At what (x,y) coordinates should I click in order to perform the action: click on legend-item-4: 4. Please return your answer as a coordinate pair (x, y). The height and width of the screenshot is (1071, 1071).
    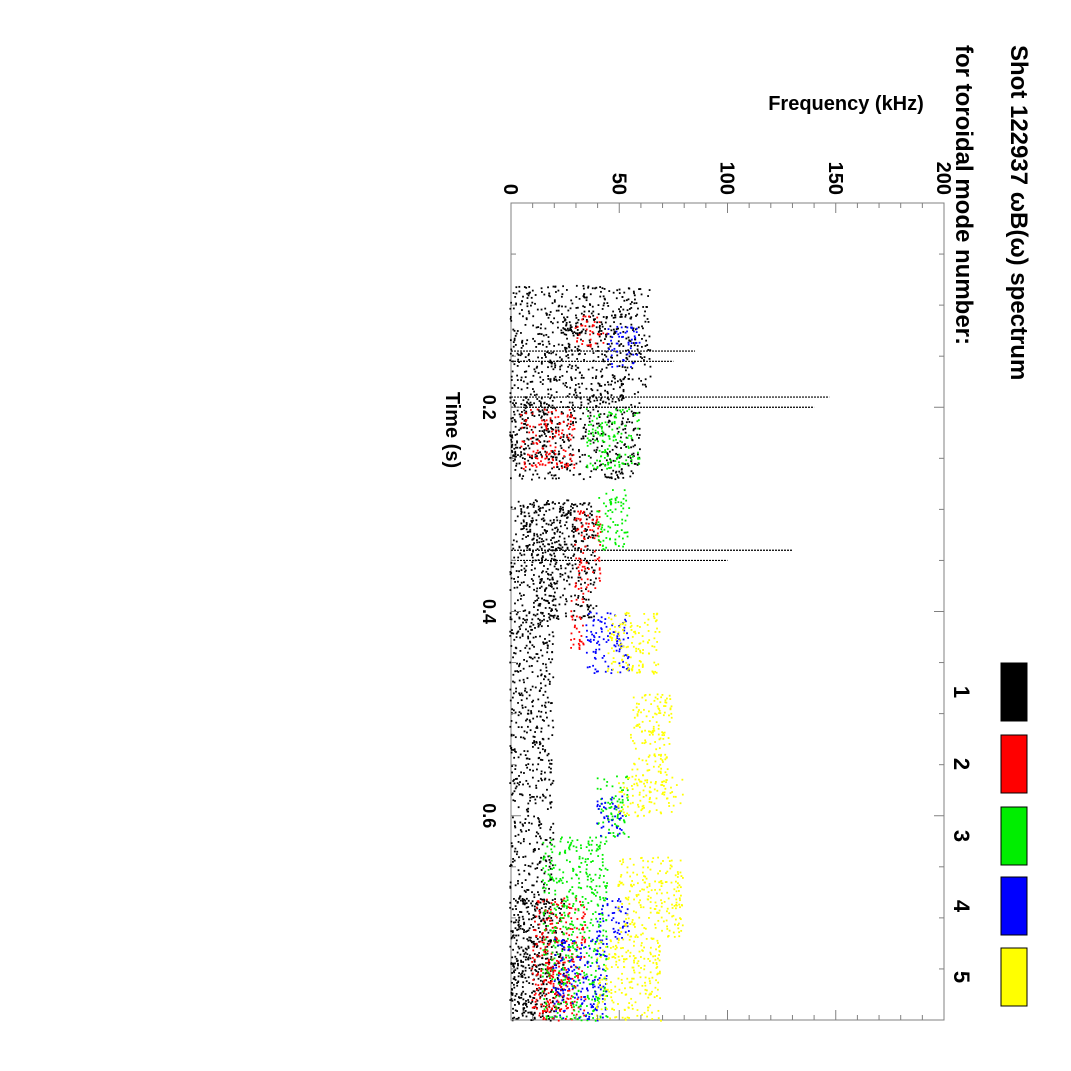
    Looking at the image, I should click on (988, 906).